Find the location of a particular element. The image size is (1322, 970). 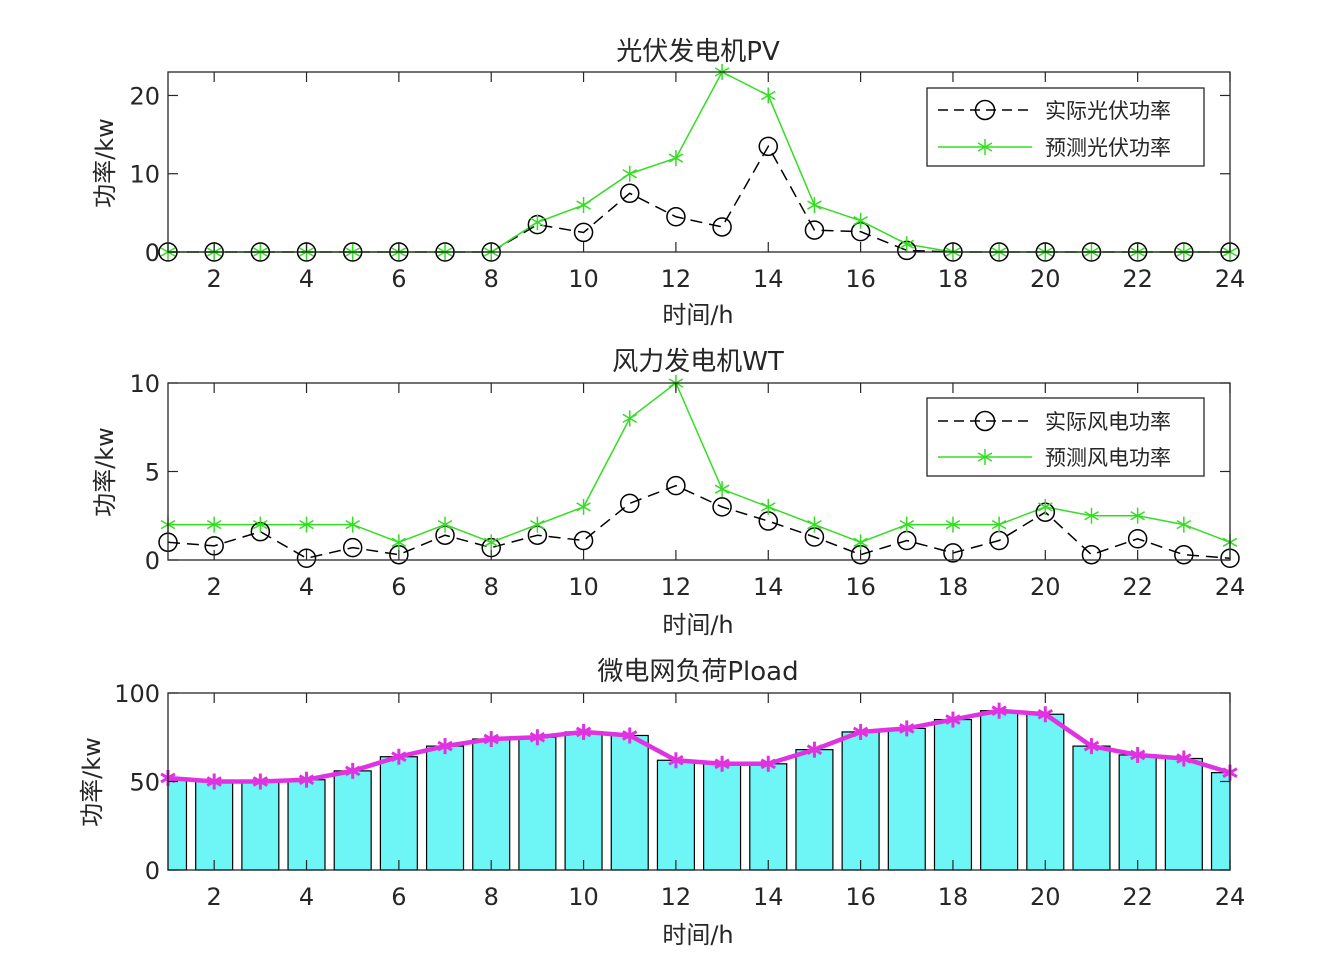

wt-legend-forecast-label: 预测风电功率 is located at coordinates (1108, 458).